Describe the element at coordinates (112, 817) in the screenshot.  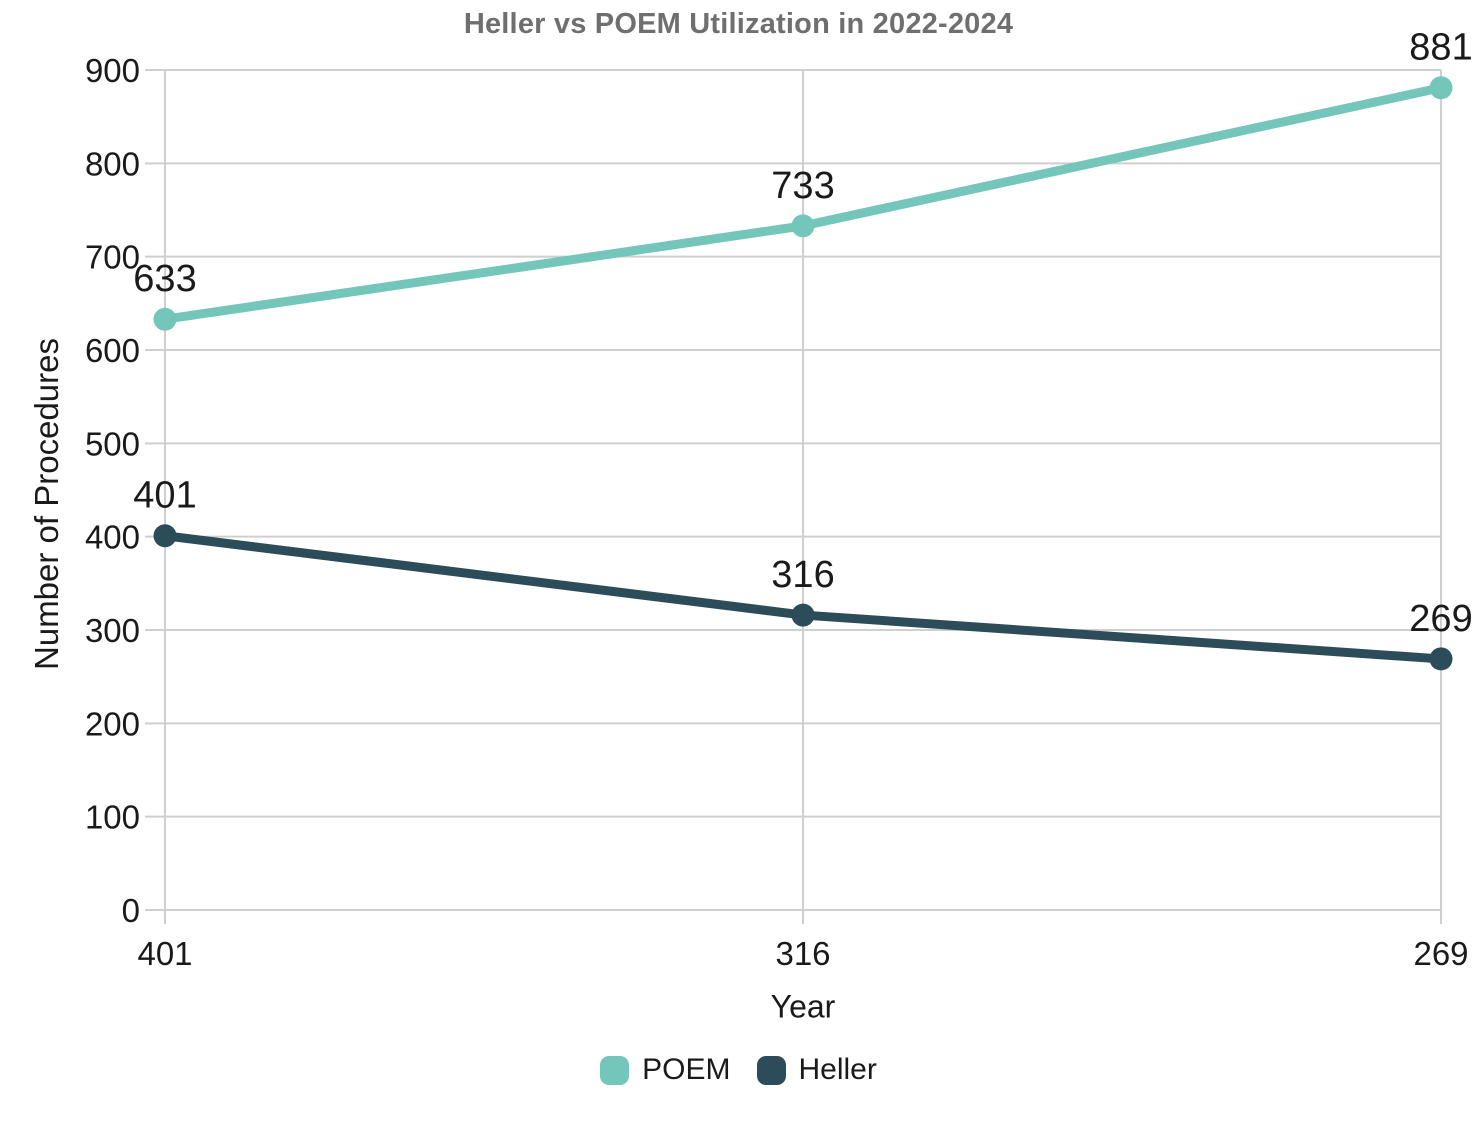
I see `y-tick-label: 100` at that location.